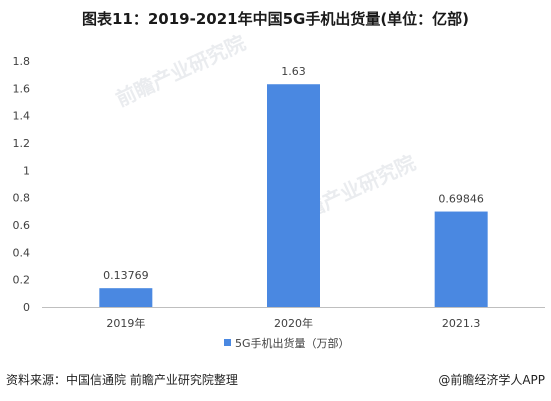  What do you see at coordinates (461, 323) in the screenshot?
I see `x-tick-label: 2021.3` at bounding box center [461, 323].